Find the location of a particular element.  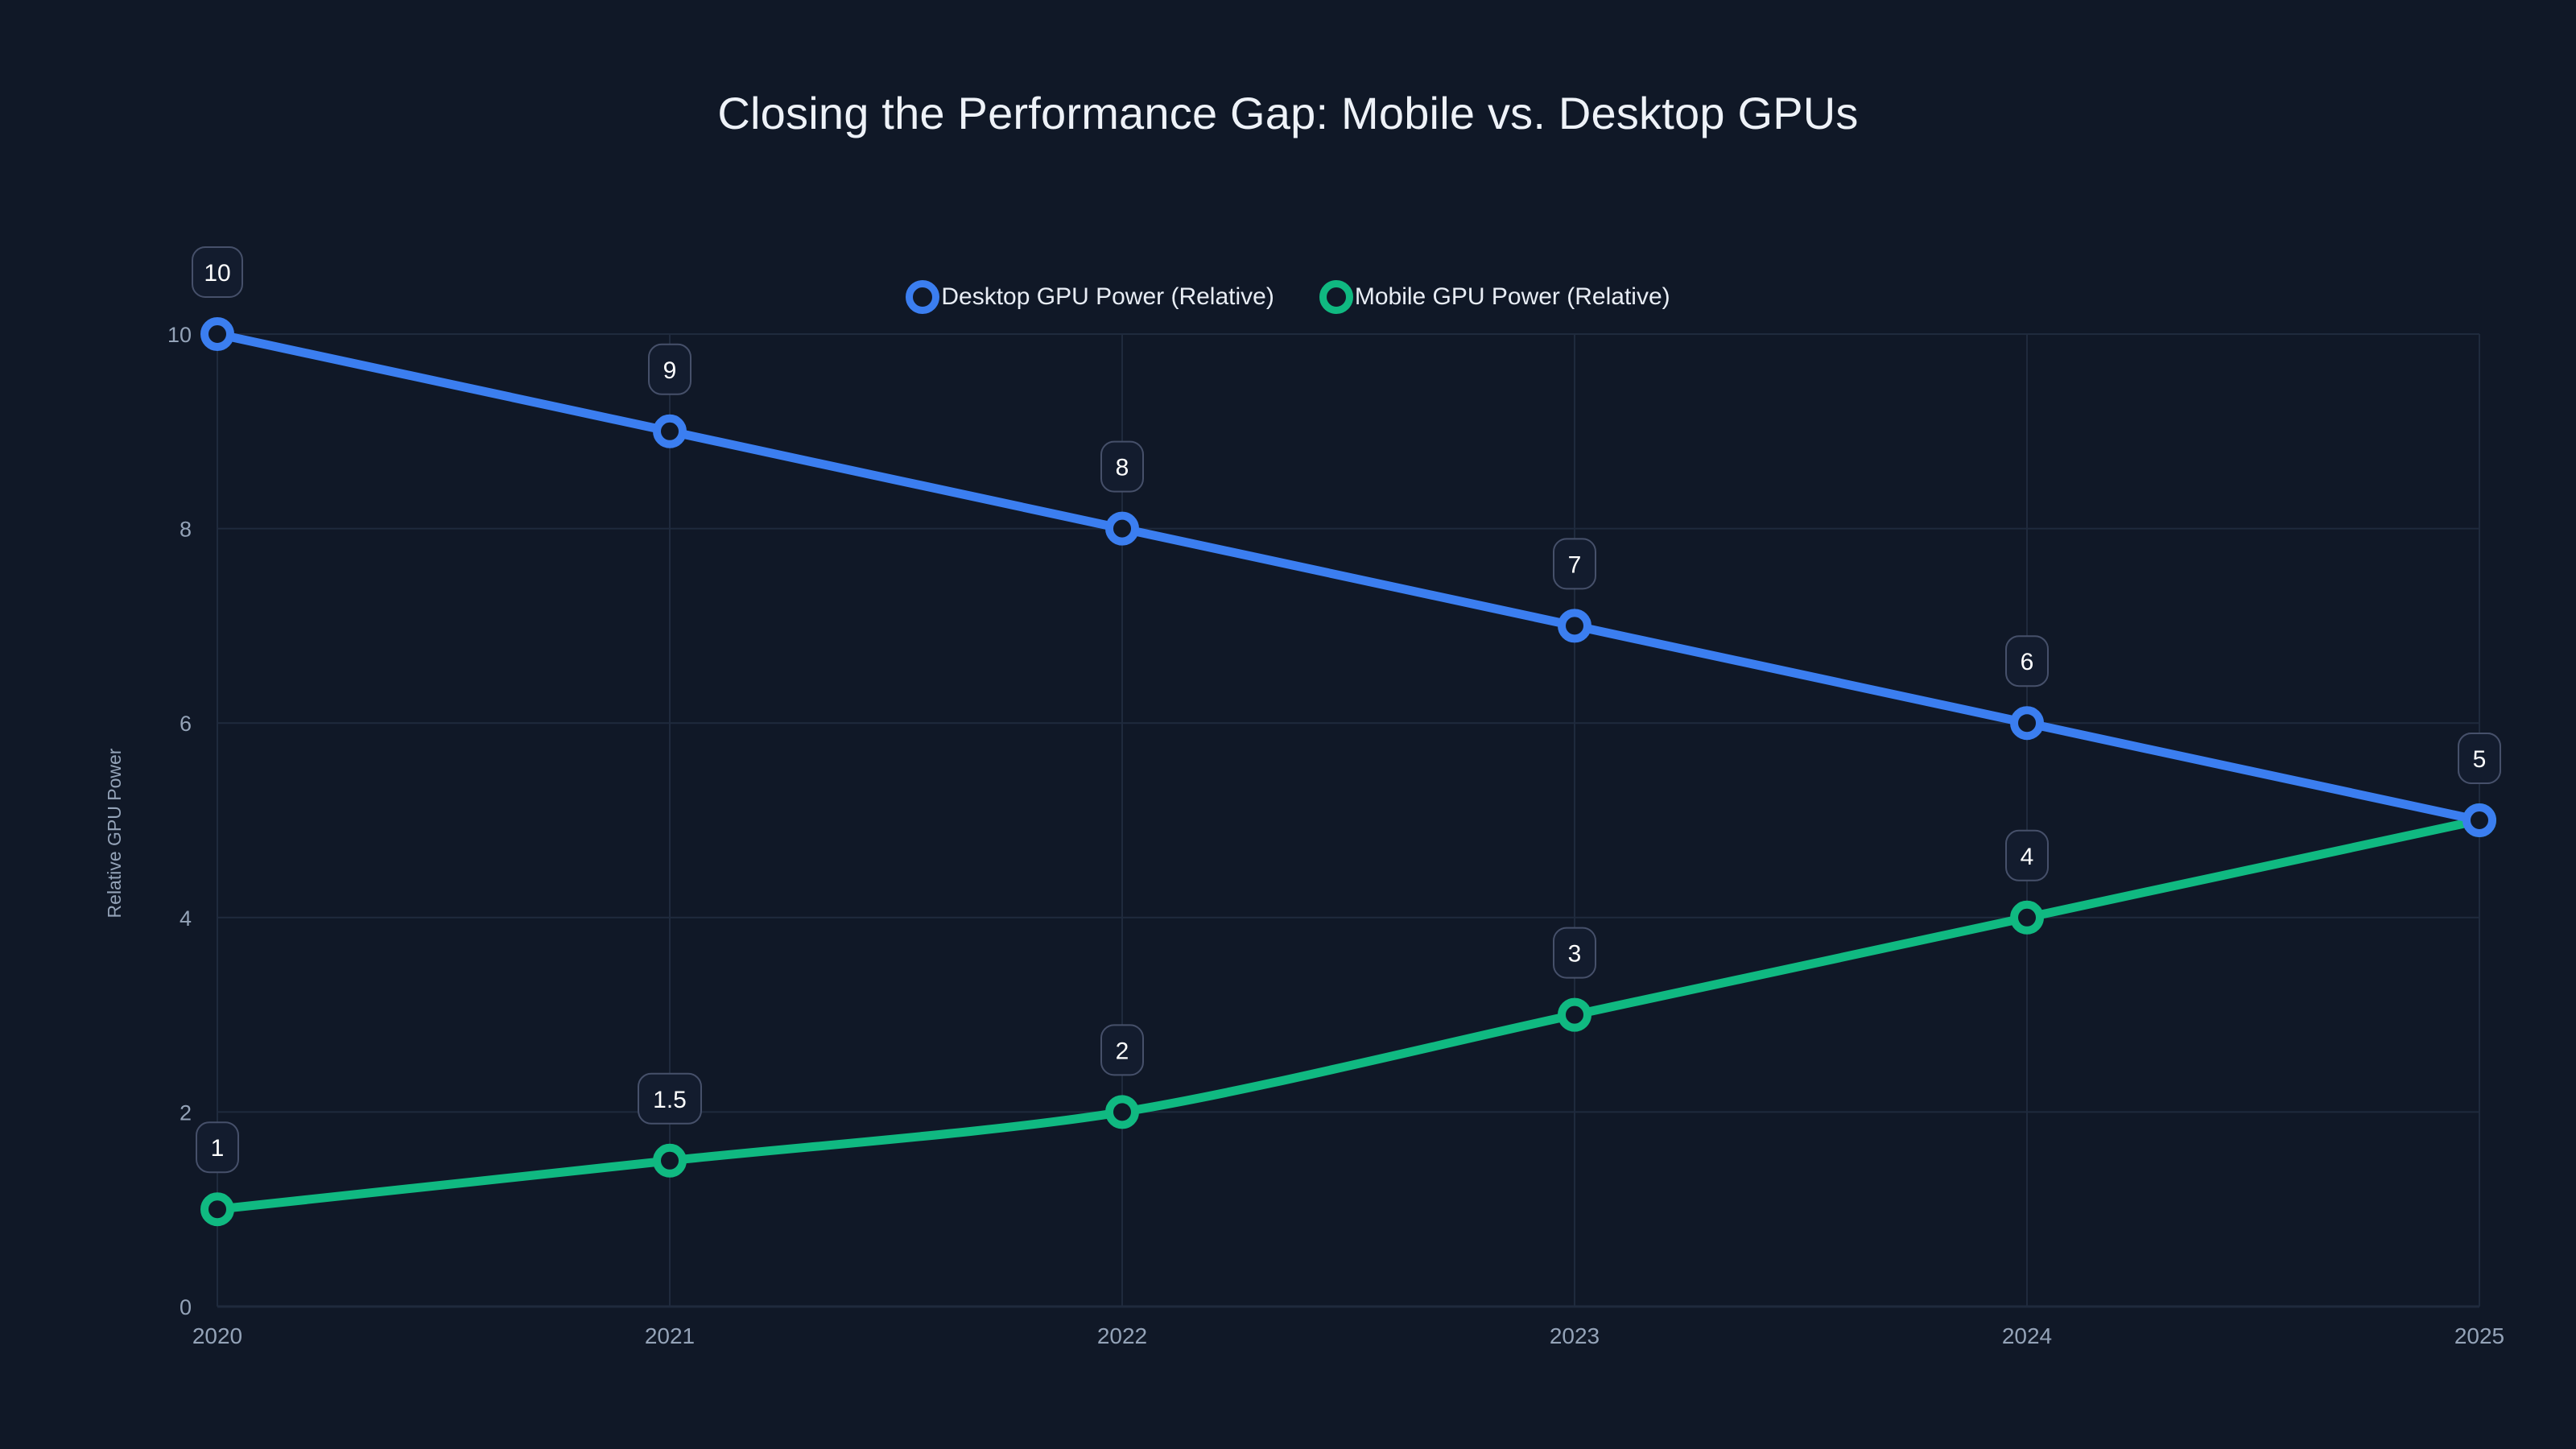

data-label: 10 is located at coordinates (217, 272).